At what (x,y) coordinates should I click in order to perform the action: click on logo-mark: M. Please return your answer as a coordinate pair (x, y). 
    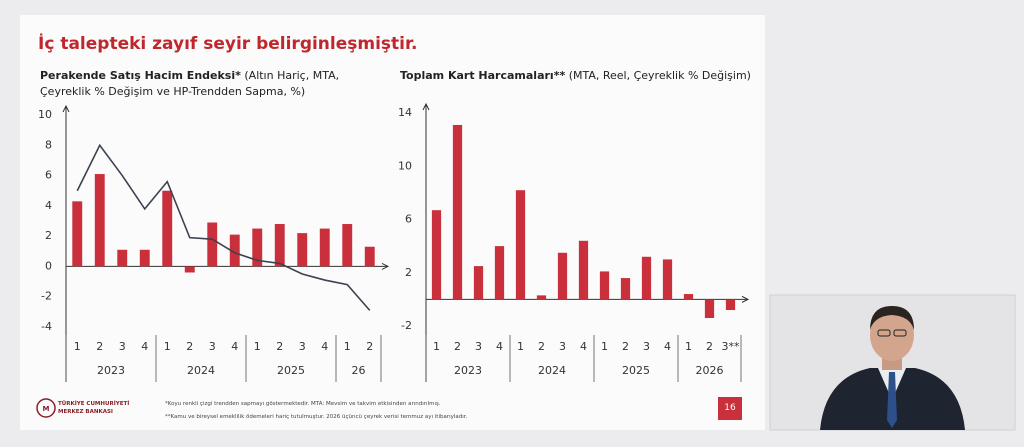
    Looking at the image, I should click on (46, 408).